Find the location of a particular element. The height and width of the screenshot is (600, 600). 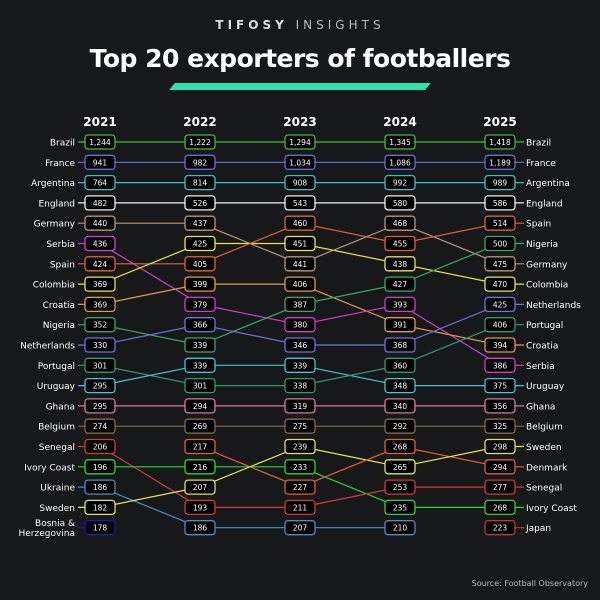

value-netherlands-2024: 368 is located at coordinates (400, 345).